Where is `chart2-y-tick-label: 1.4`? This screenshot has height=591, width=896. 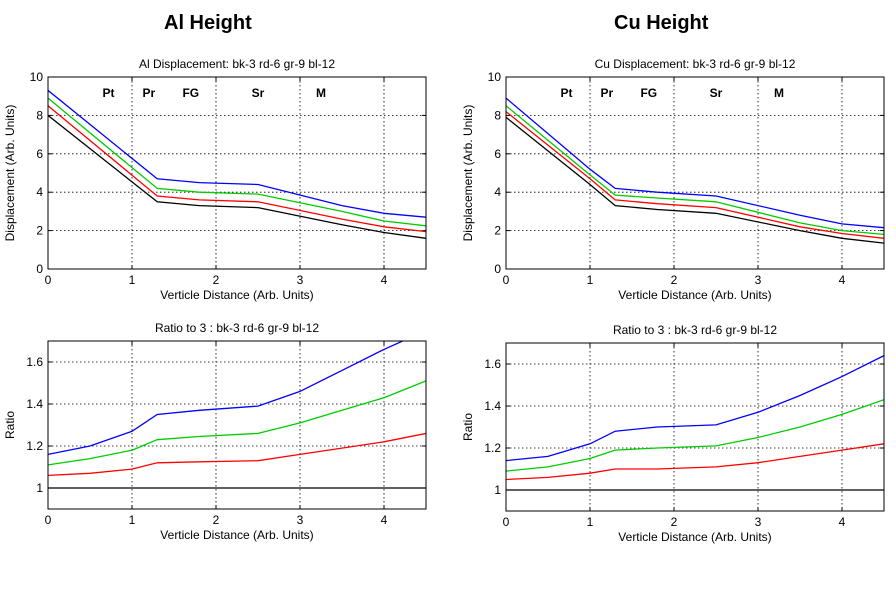
chart2-y-tick-label: 1.4 is located at coordinates (34, 404).